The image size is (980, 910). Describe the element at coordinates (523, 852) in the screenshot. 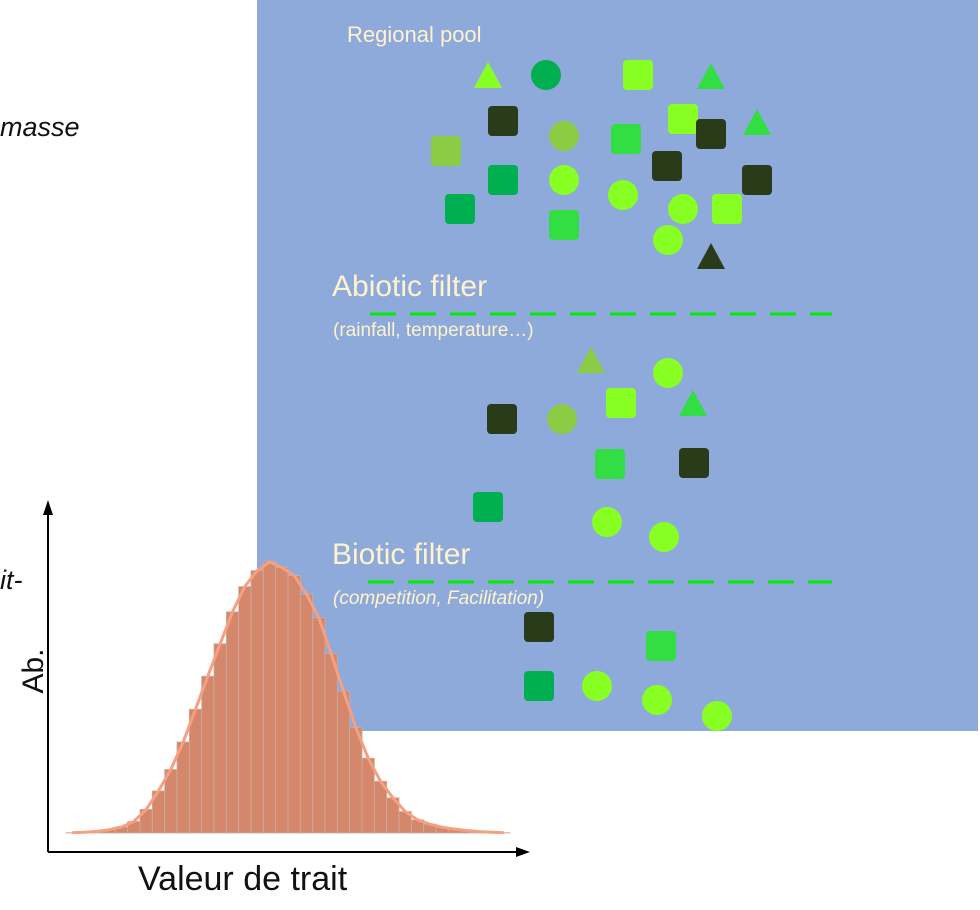

I see `x-axis-arrow` at that location.